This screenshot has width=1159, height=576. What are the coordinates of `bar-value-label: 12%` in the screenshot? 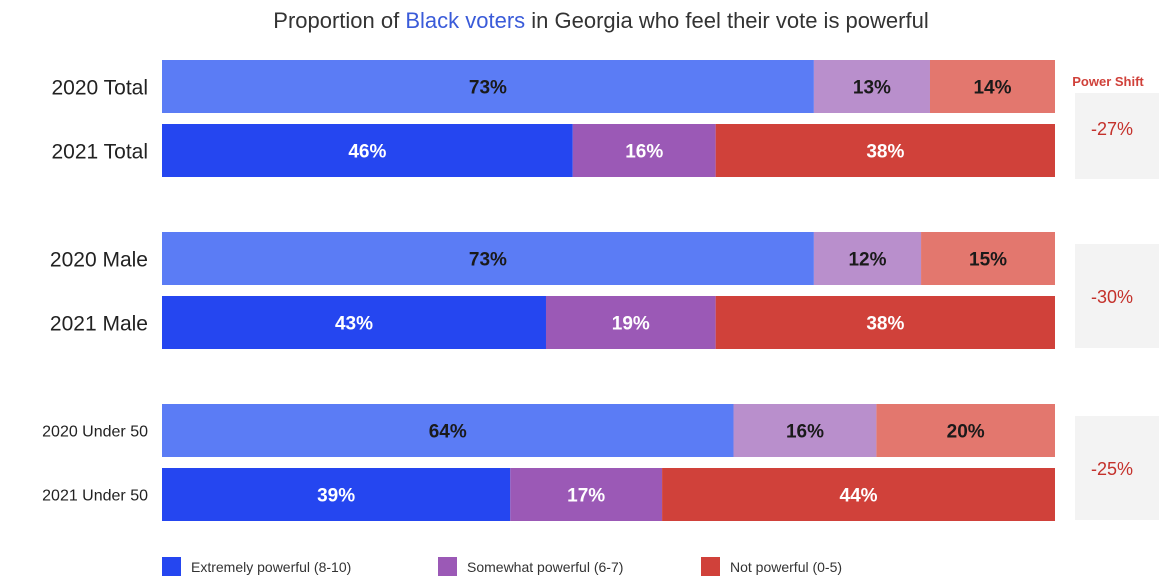 It's located at (867, 260).